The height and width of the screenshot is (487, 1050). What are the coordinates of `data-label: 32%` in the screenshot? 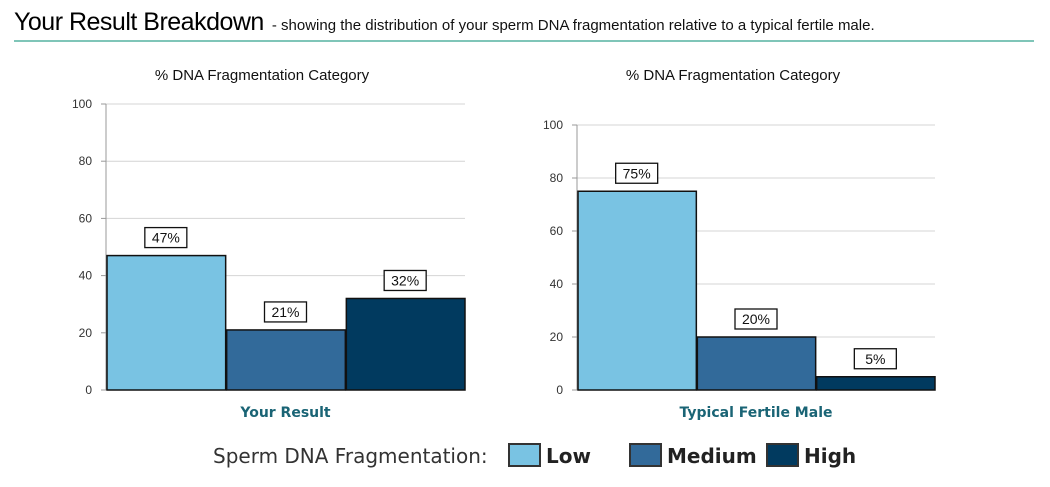 It's located at (405, 280).